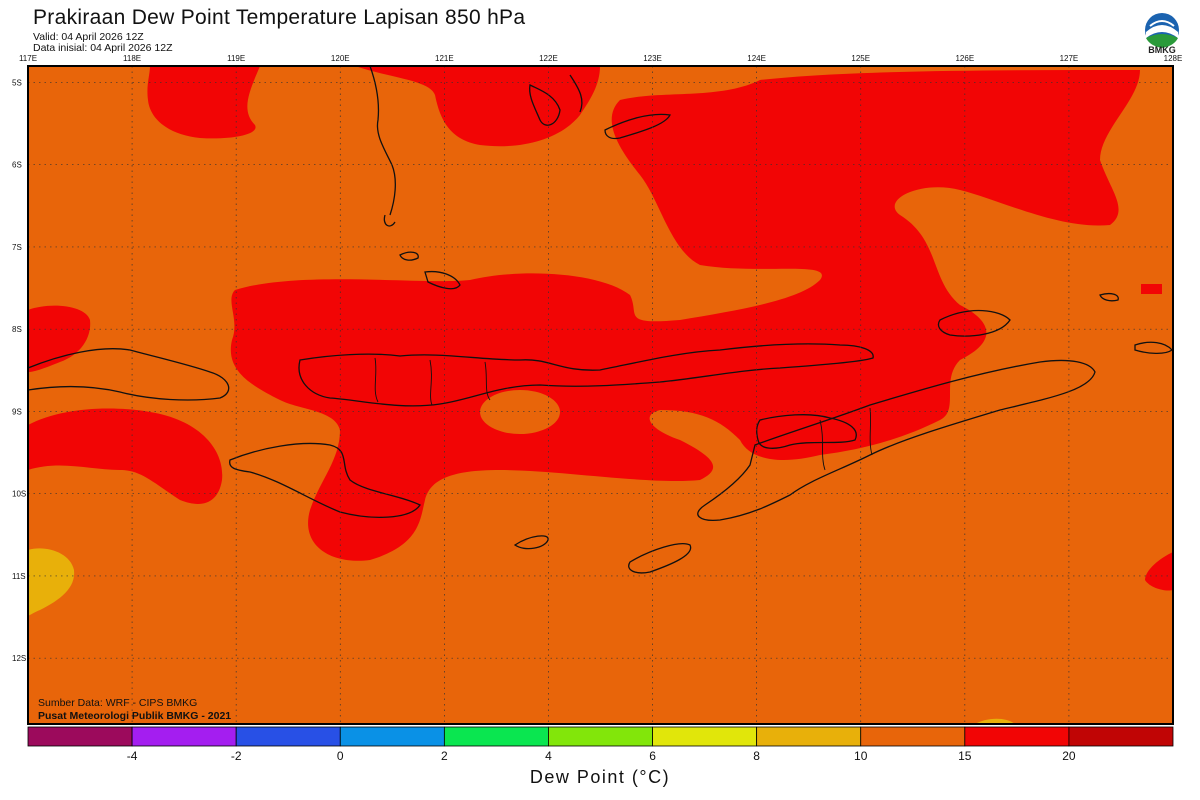 Image resolution: width=1200 pixels, height=800 pixels. I want to click on lat-label: 11S, so click(19, 576).